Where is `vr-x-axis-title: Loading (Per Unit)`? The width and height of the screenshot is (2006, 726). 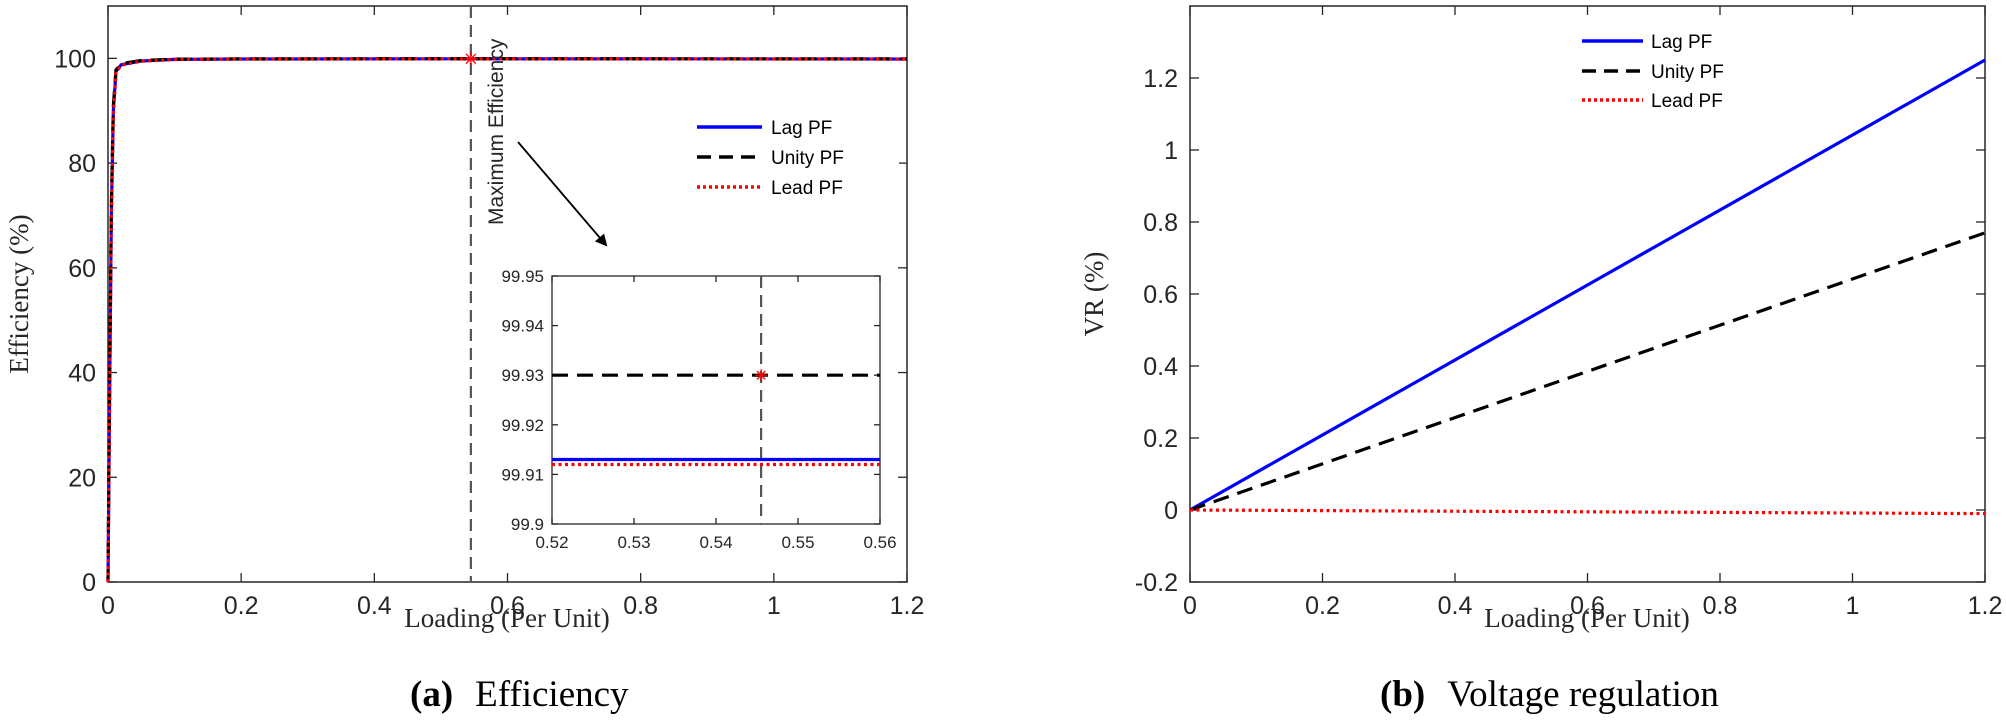
vr-x-axis-title: Loading (Per Unit) is located at coordinates (1586, 618).